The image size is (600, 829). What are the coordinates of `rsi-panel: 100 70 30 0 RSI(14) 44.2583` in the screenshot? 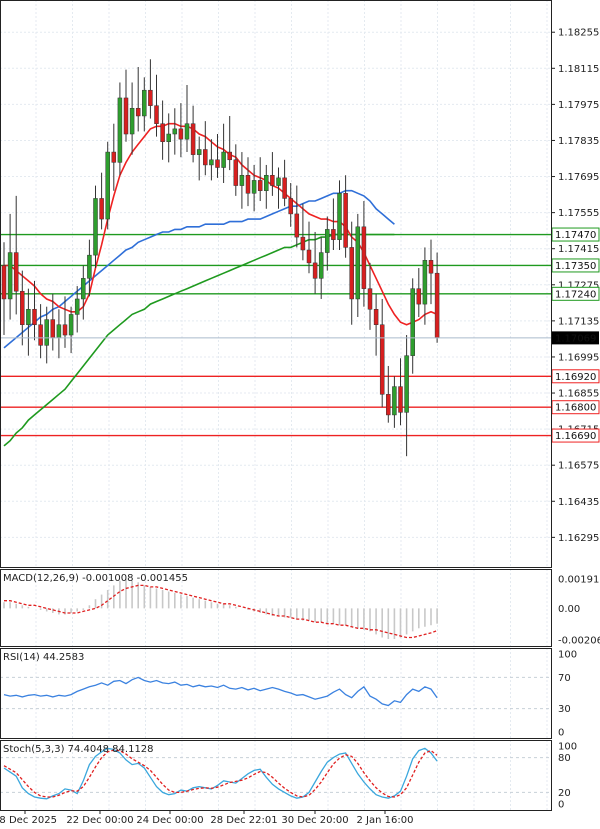 It's located at (288, 693).